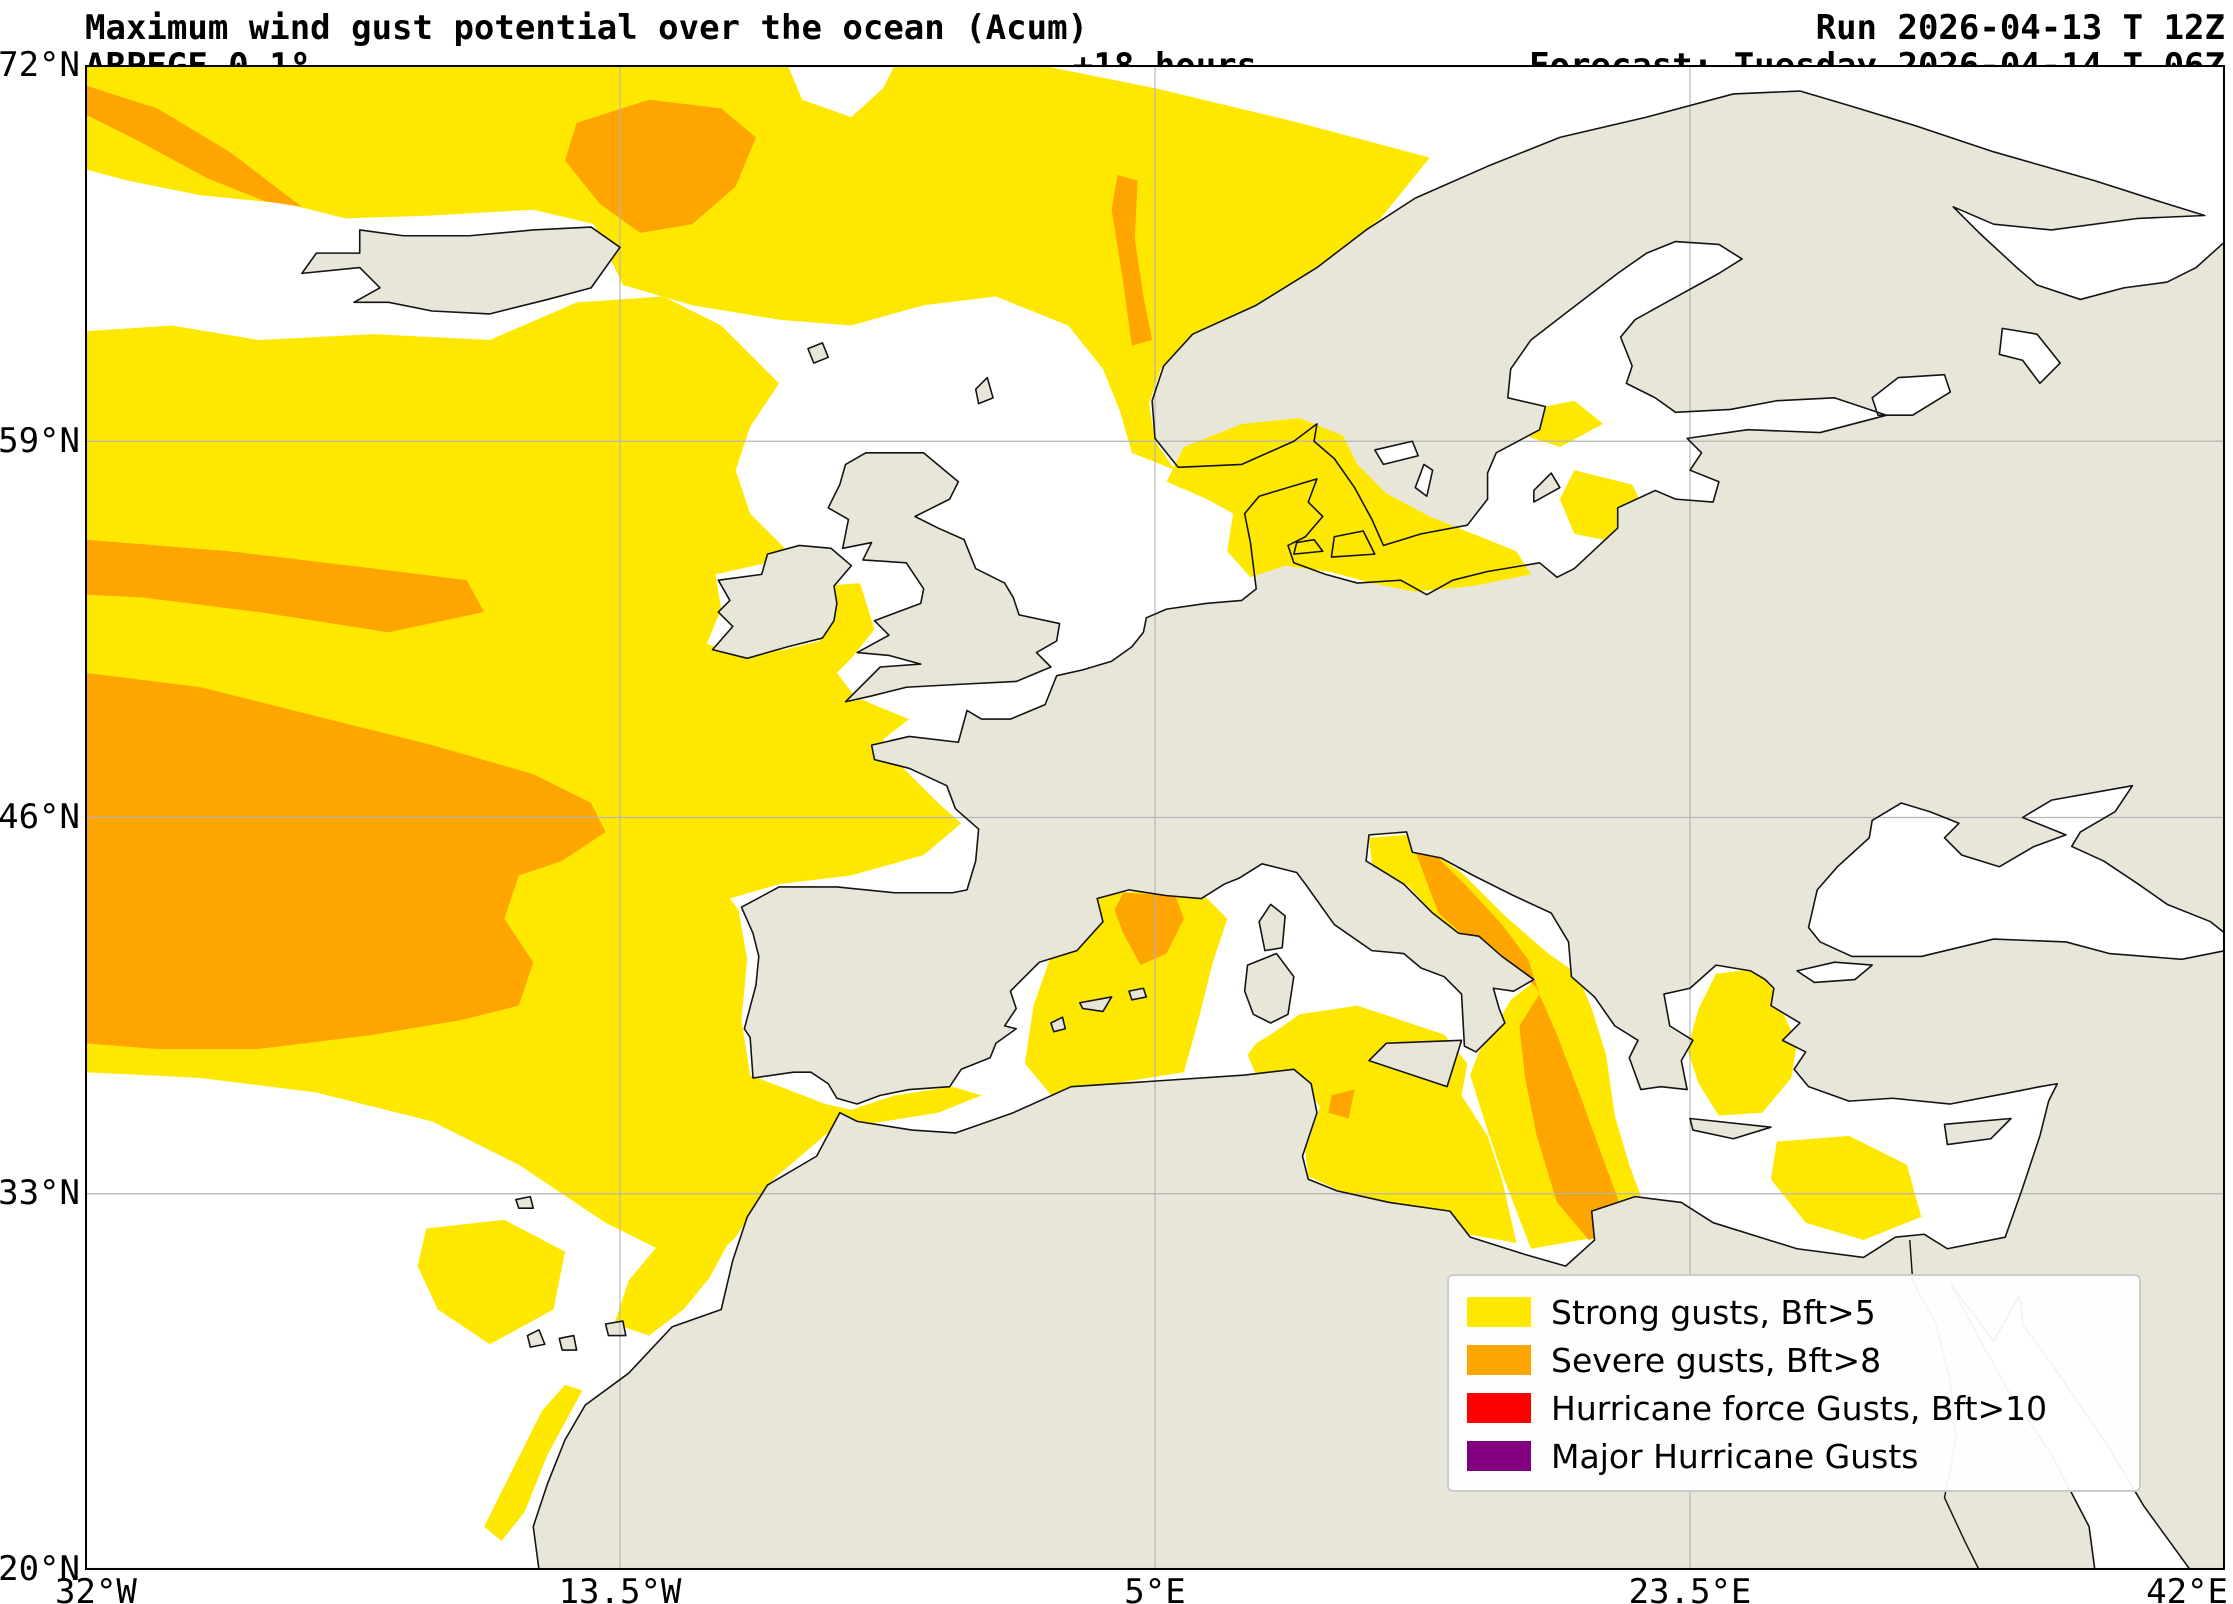 The height and width of the screenshot is (1604, 2233). I want to click on legend-item: Severe gusts, Bft>8, so click(1803, 1360).